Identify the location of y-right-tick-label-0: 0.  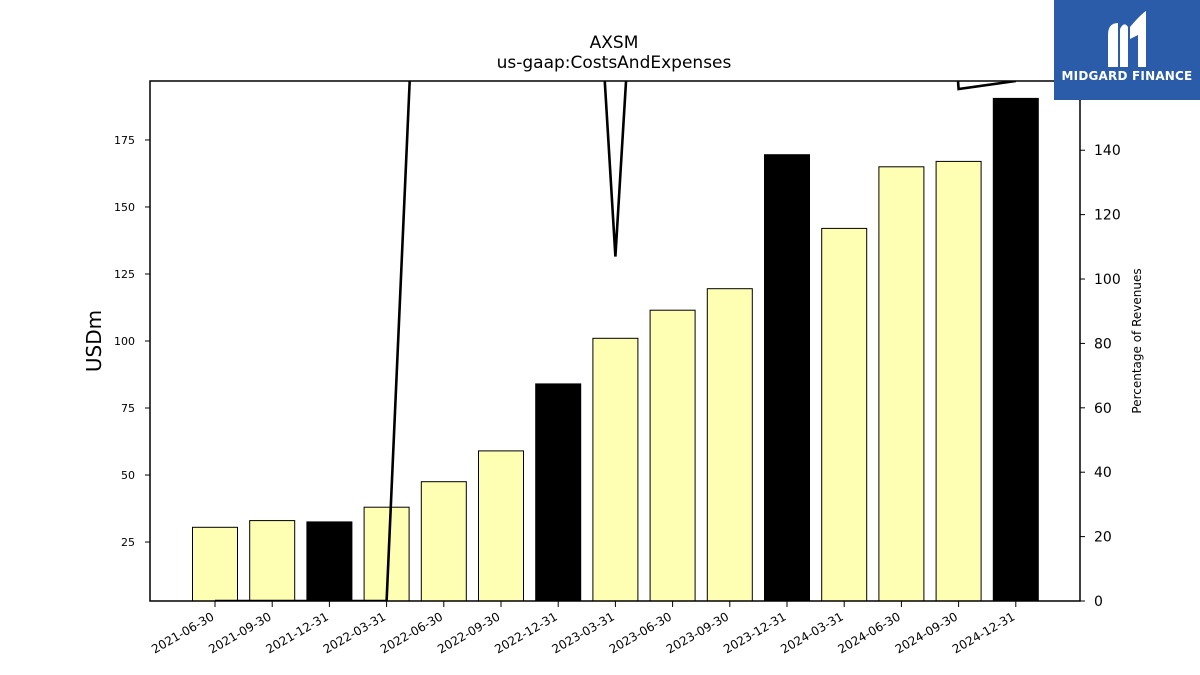
(1098, 602).